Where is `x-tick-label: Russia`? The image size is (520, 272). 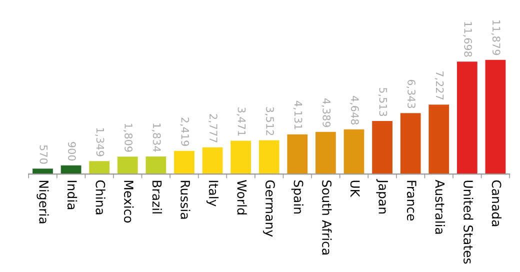
x-tick-label: Russia is located at coordinates (185, 199).